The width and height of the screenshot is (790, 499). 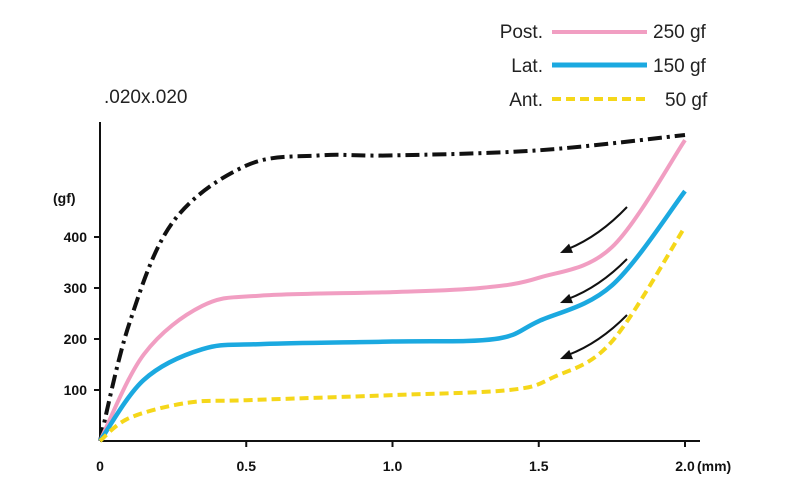 I want to click on x-tick-label: 1.5, so click(x=539, y=466).